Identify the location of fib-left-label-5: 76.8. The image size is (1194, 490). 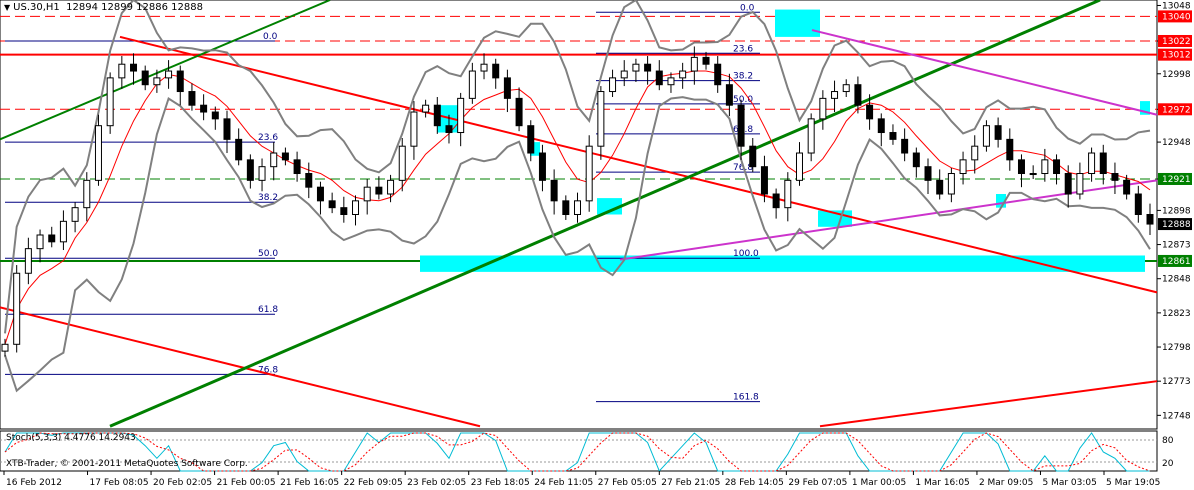
(268, 370).